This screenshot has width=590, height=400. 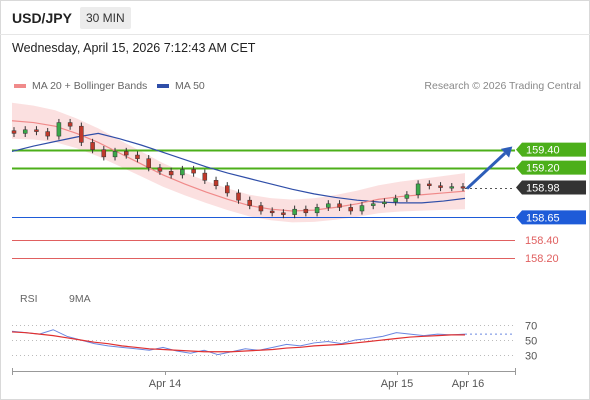 What do you see at coordinates (486, 171) in the screenshot?
I see `forecast-arrow-shaft` at bounding box center [486, 171].